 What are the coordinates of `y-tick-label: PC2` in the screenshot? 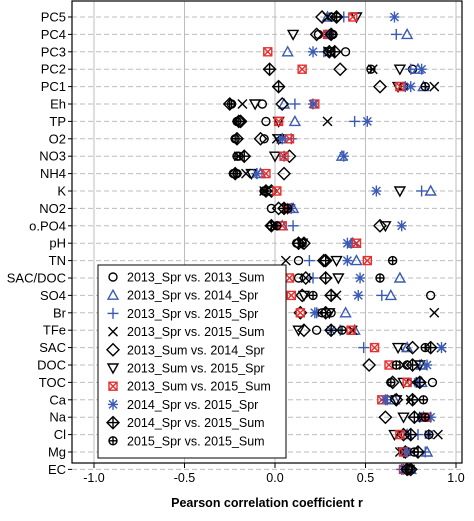 It's located at (53, 69).